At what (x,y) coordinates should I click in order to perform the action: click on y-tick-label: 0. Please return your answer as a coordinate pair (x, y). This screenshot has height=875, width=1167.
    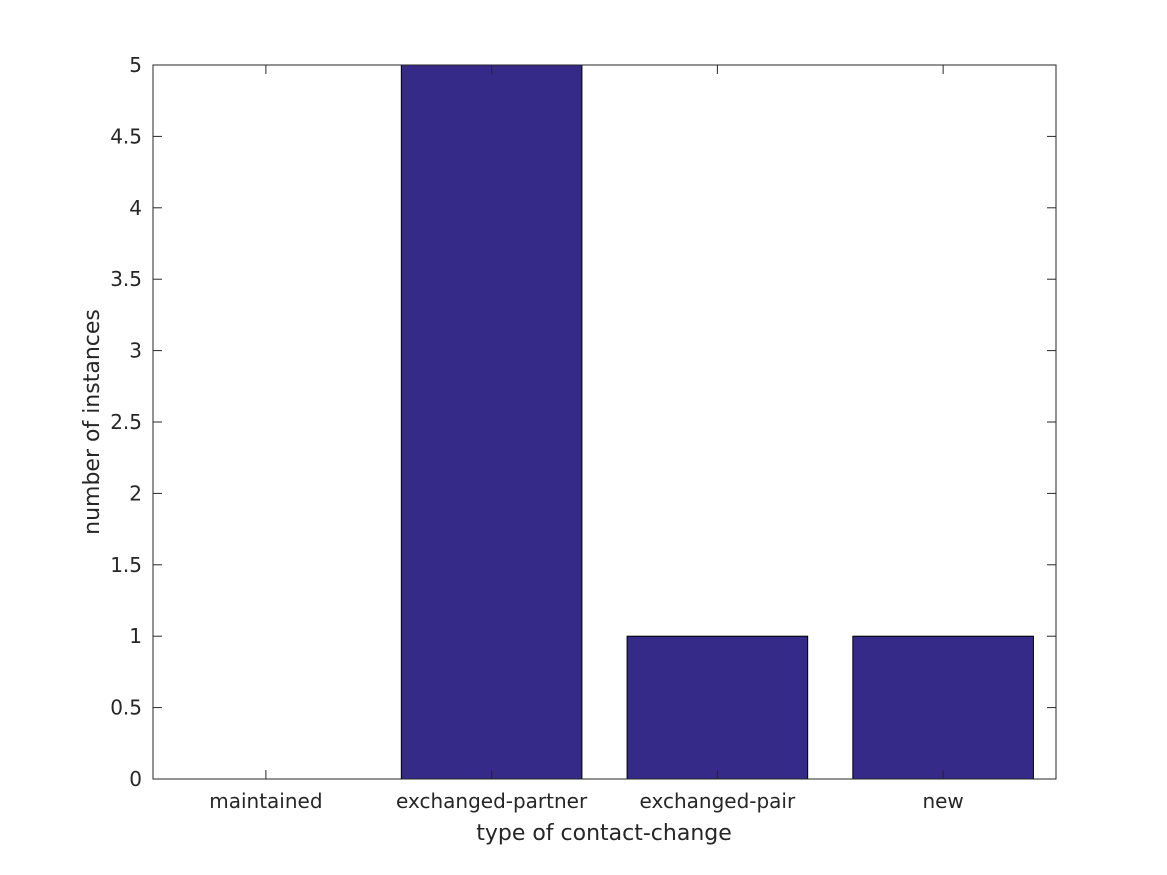
    Looking at the image, I should click on (135, 779).